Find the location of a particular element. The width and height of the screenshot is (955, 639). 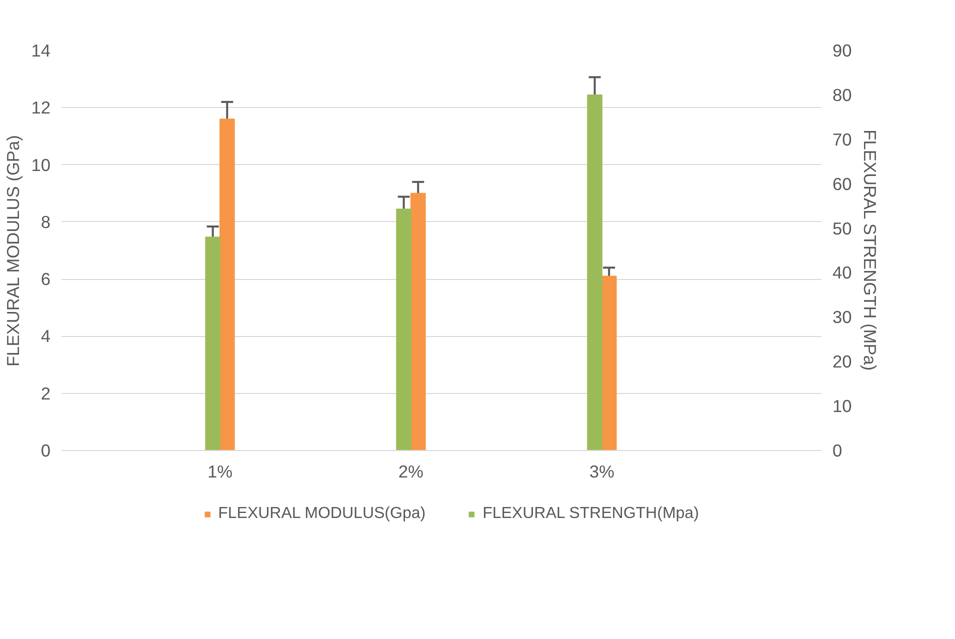

x-tick-label: 3% is located at coordinates (601, 472).